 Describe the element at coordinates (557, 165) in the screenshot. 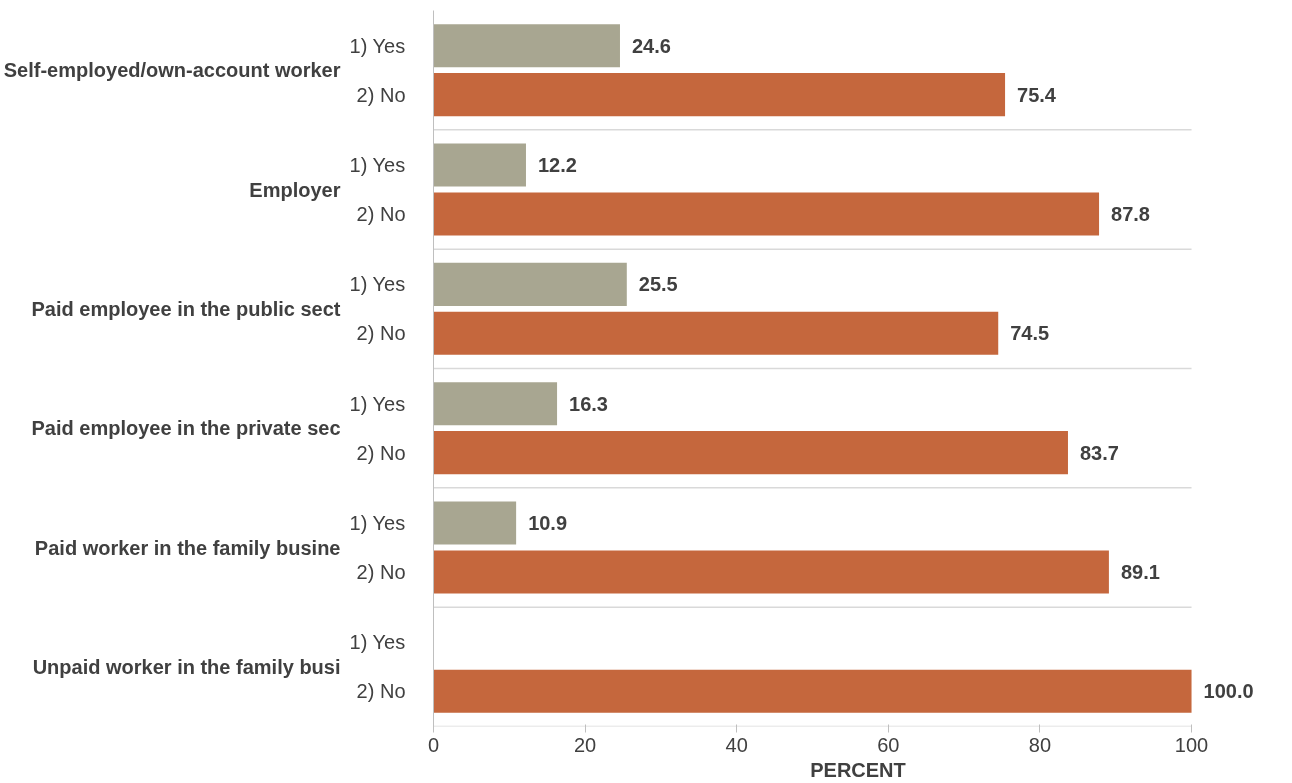

I see `data-label: 12.2` at that location.